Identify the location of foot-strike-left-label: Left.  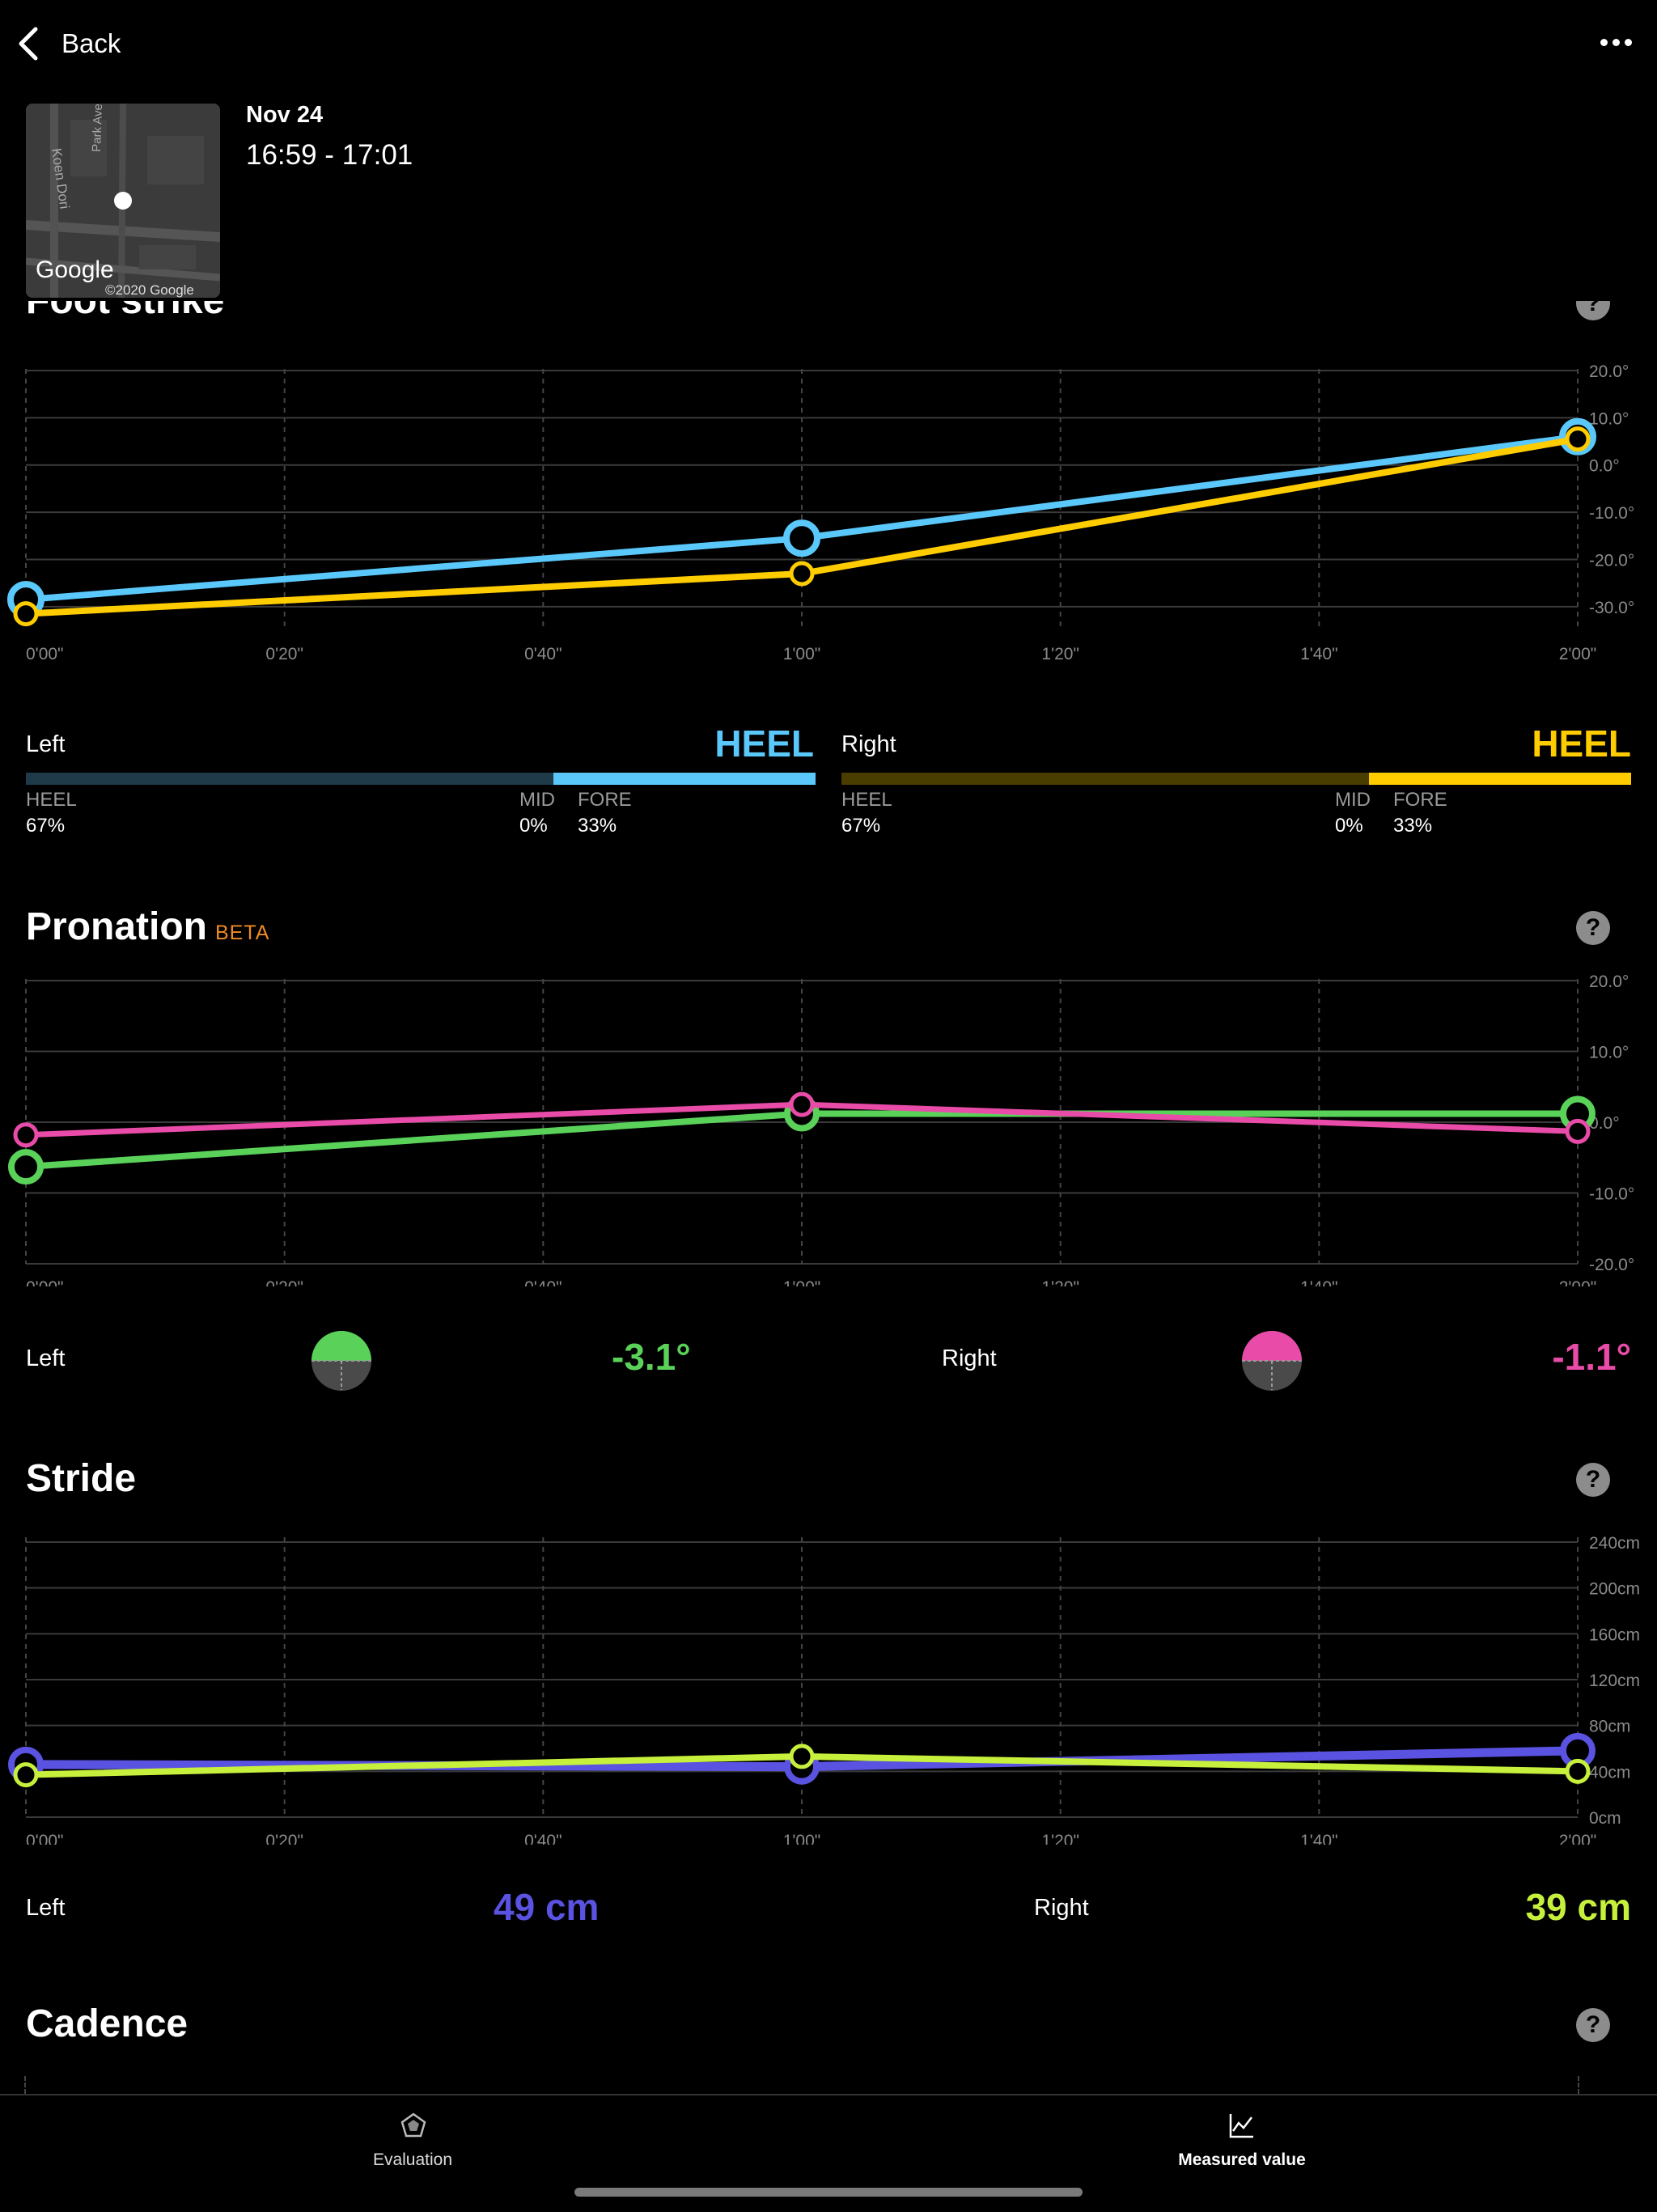
(46, 744).